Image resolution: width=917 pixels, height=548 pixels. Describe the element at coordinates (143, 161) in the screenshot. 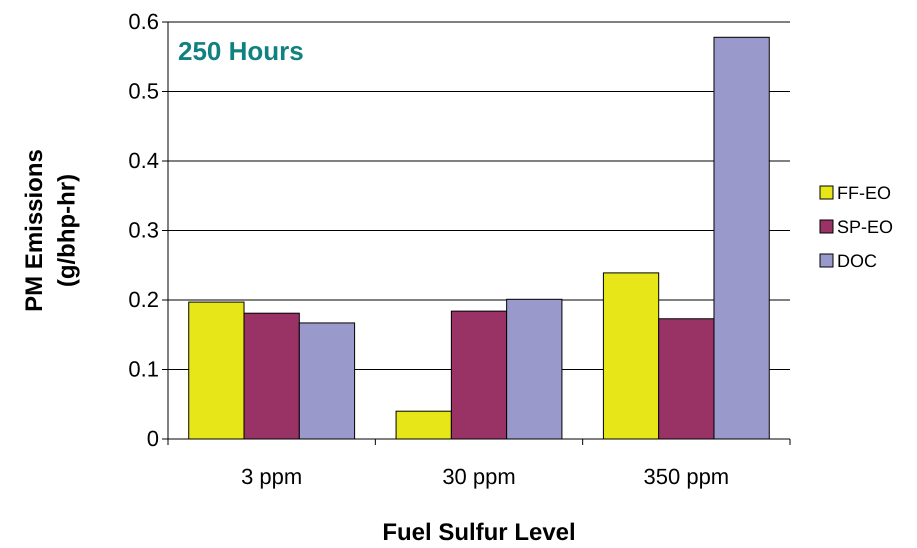

I see `y-tick-label: 0.4` at that location.